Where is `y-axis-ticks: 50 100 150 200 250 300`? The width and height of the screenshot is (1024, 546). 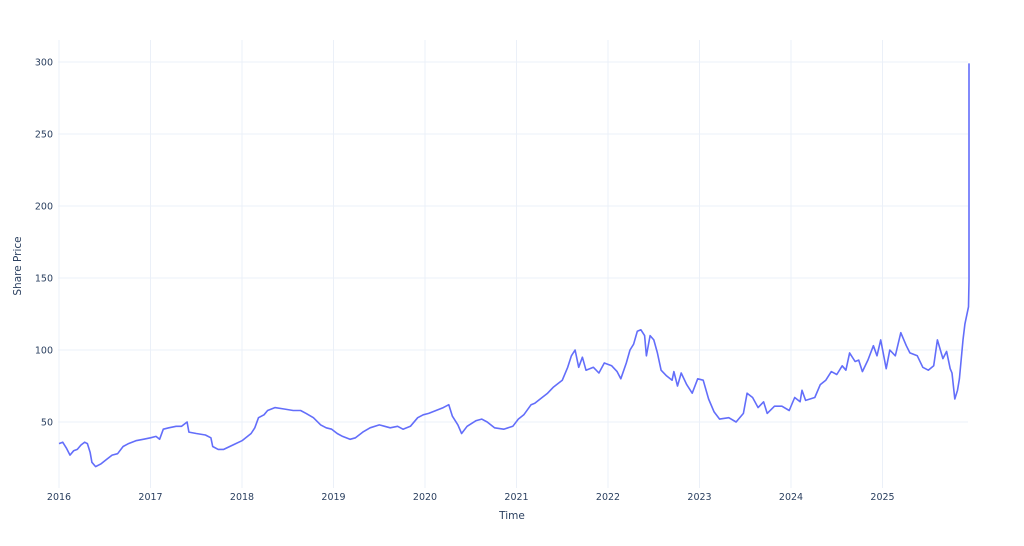 y-axis-ticks: 50 100 150 200 250 300 is located at coordinates (44, 243).